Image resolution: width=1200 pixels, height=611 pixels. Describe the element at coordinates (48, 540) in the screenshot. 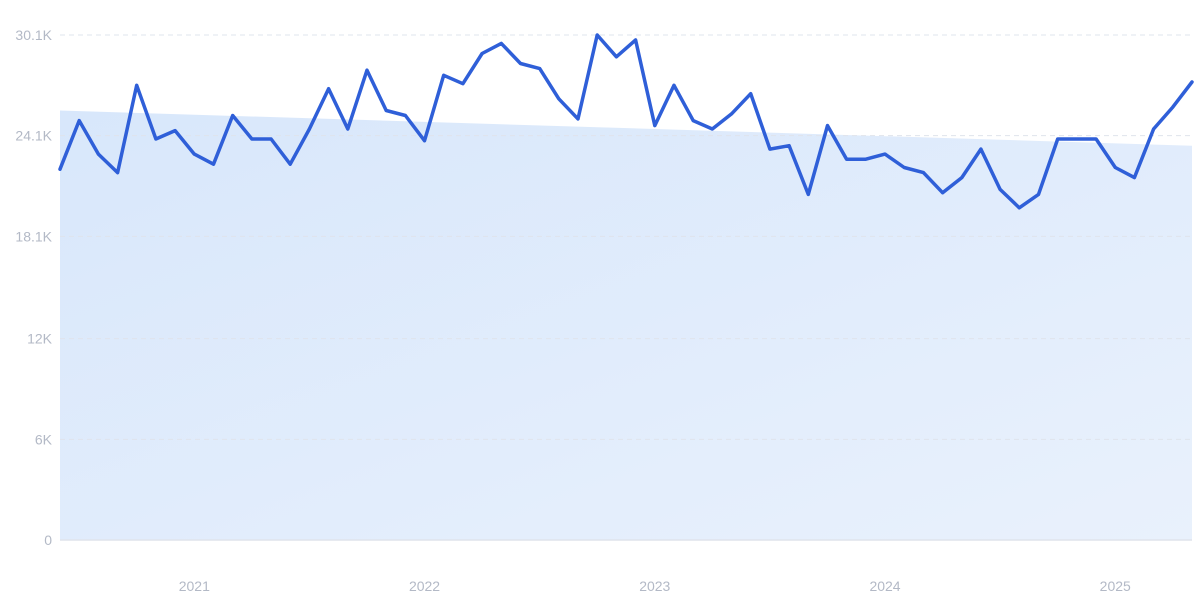

I see `y-tick-label: 0` at that location.